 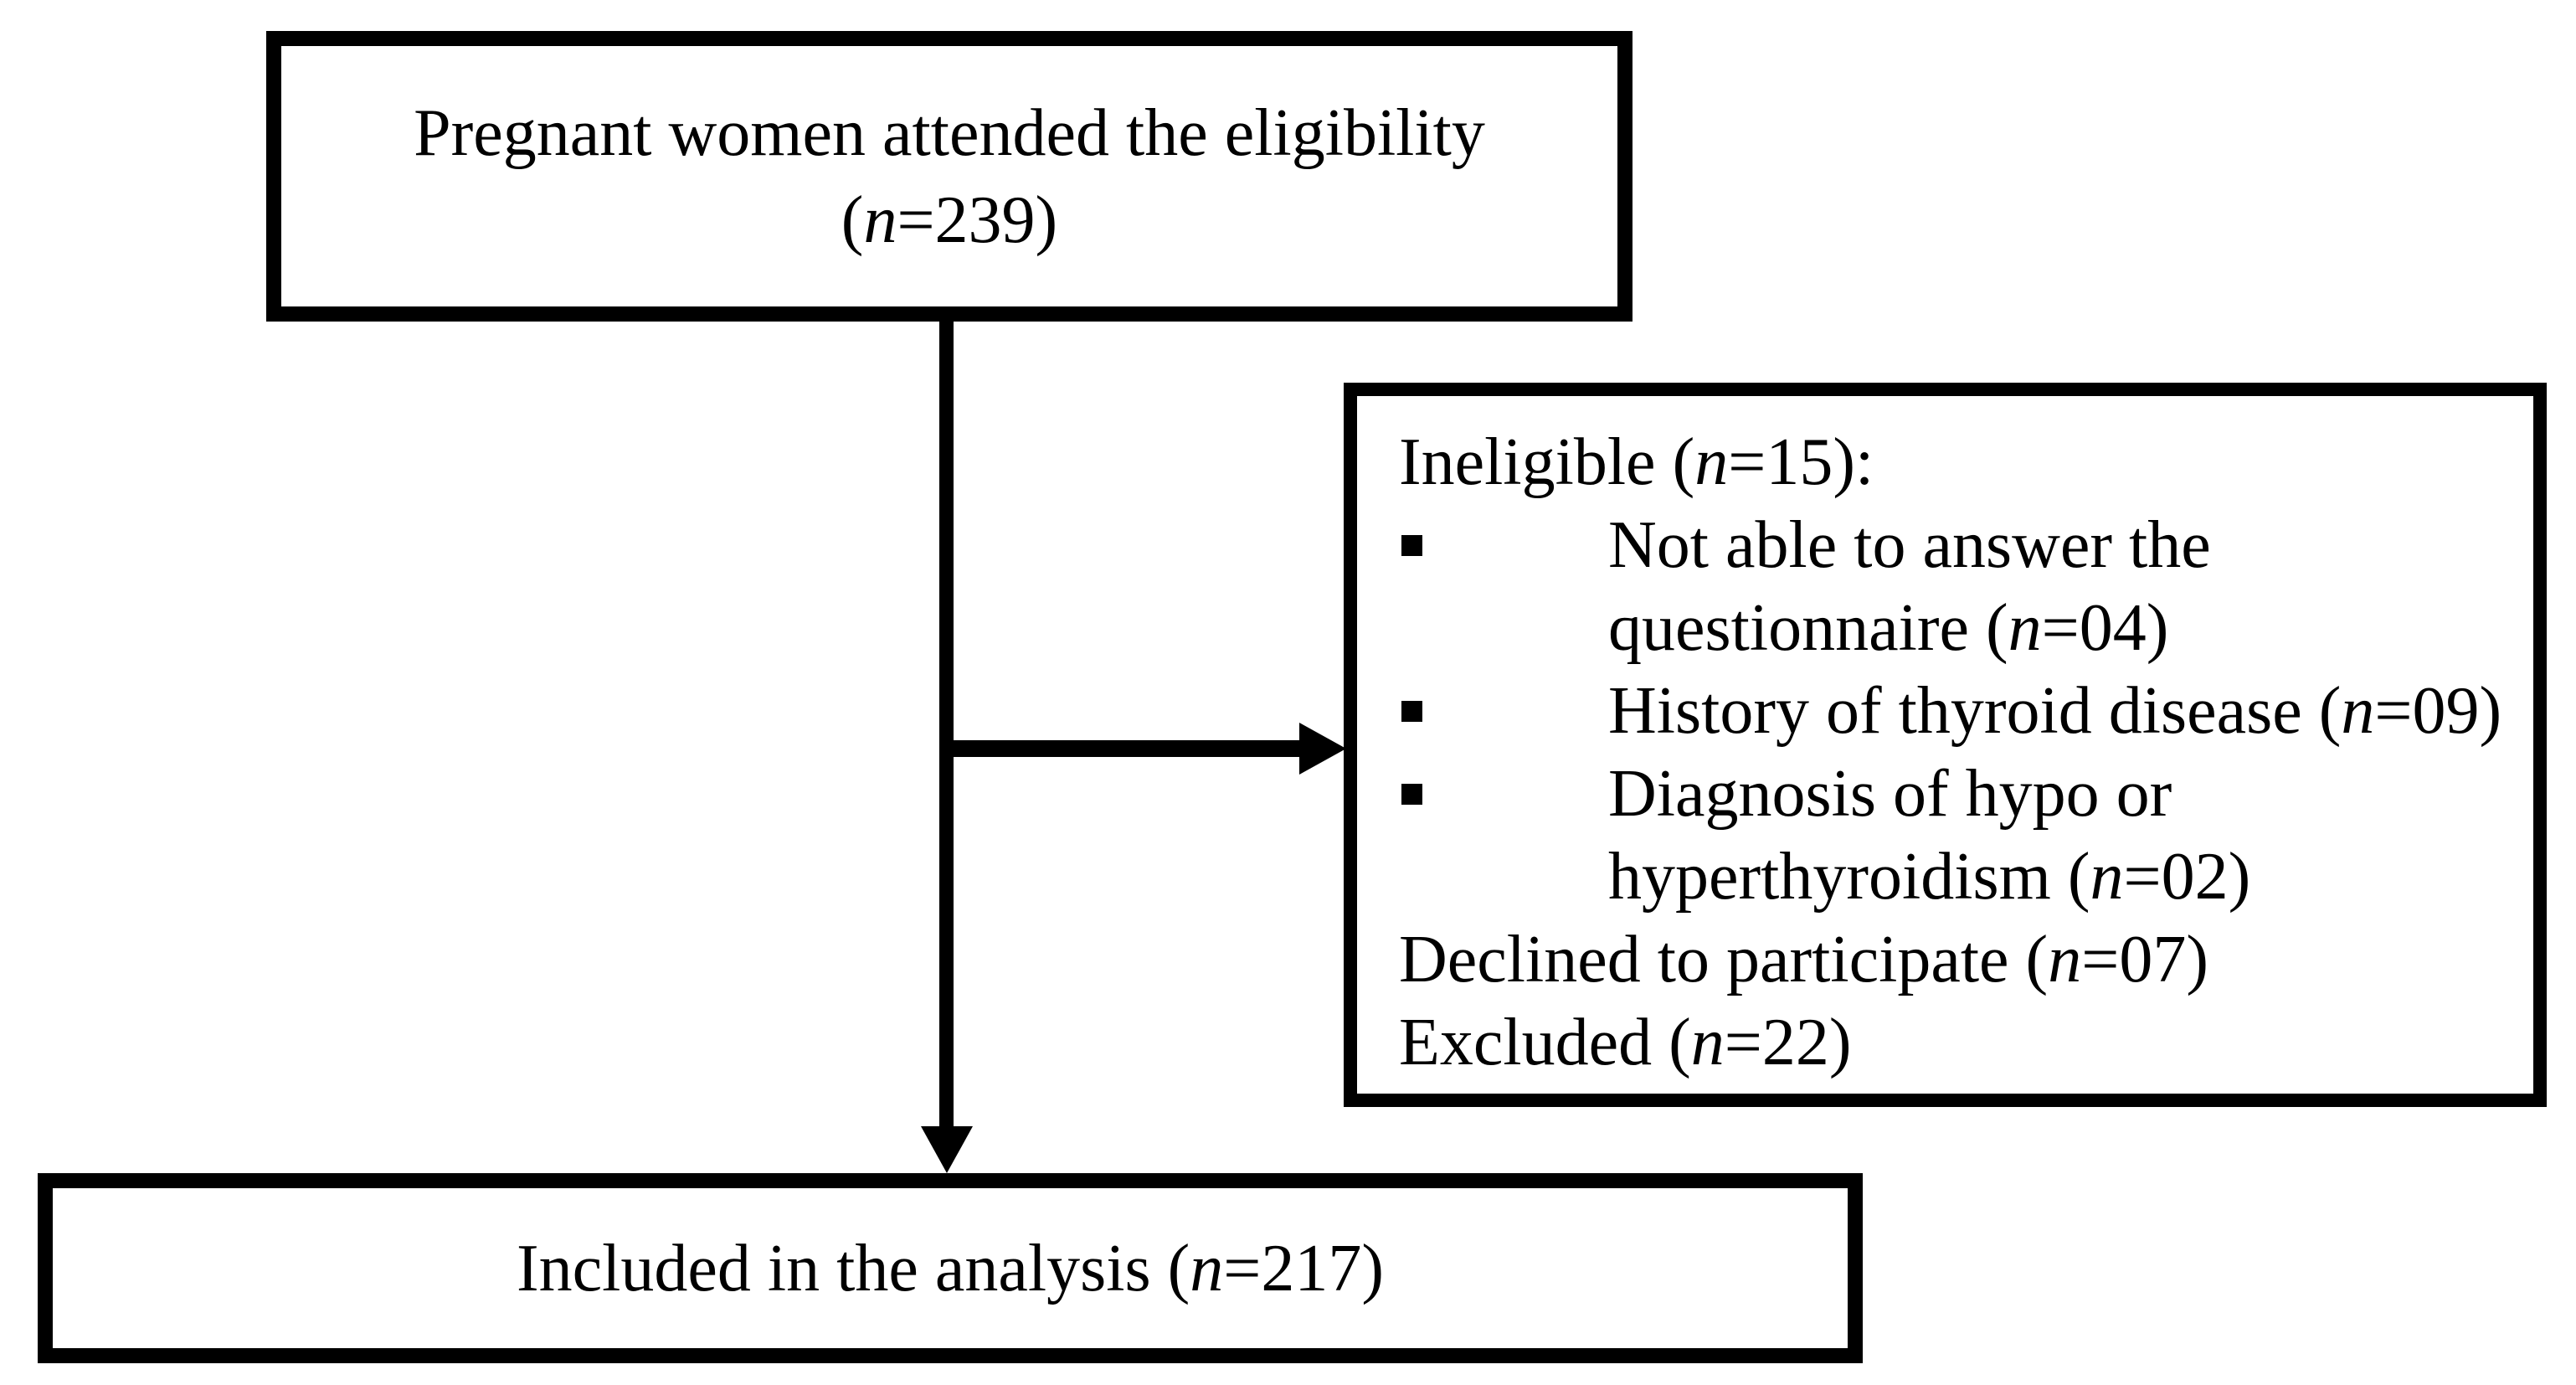 I want to click on declined-line: Declined to participate (n=07), so click(x=1804, y=960).